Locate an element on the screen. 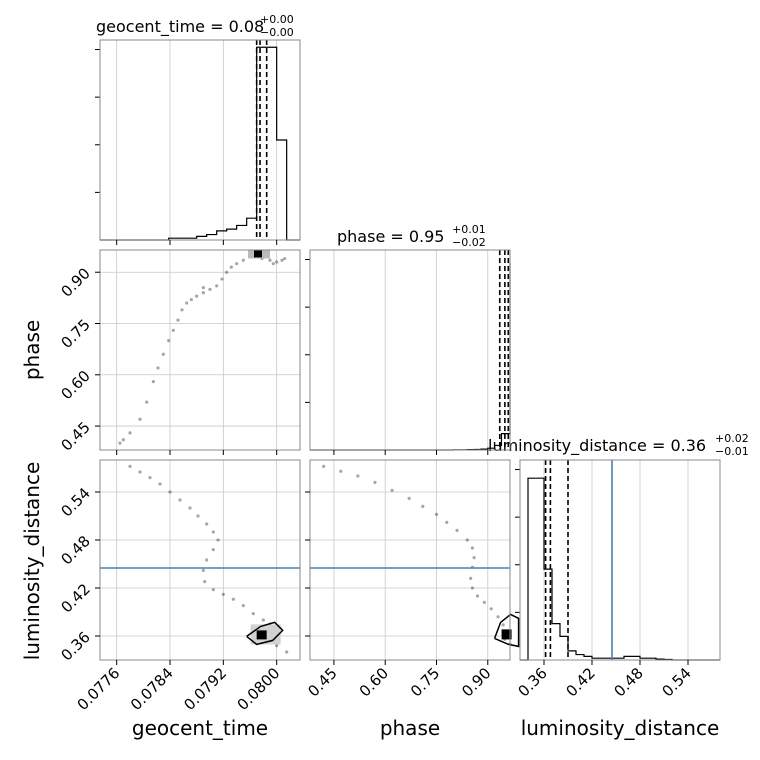 This screenshot has width=760, height=760. panel-ph-hist-histogram is located at coordinates (410, 356).